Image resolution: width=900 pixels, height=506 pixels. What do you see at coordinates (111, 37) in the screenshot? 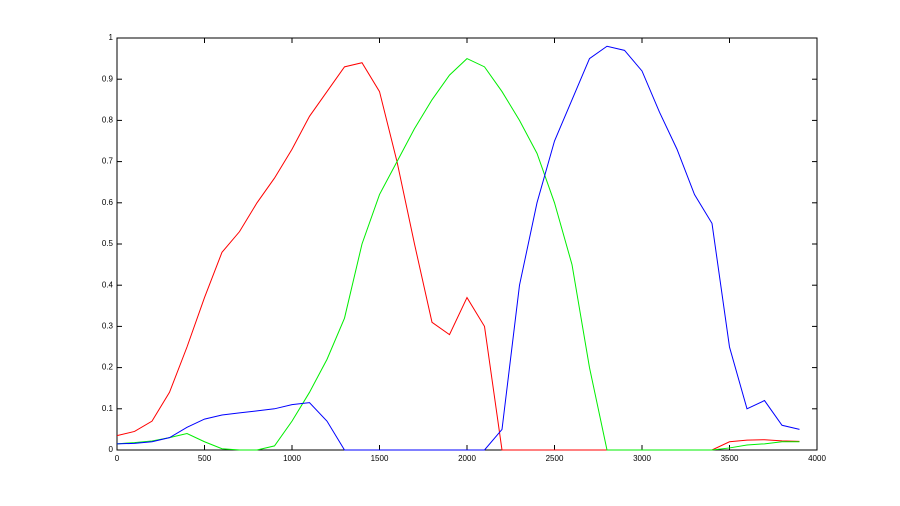
I see `y-tick-label: 1` at bounding box center [111, 37].